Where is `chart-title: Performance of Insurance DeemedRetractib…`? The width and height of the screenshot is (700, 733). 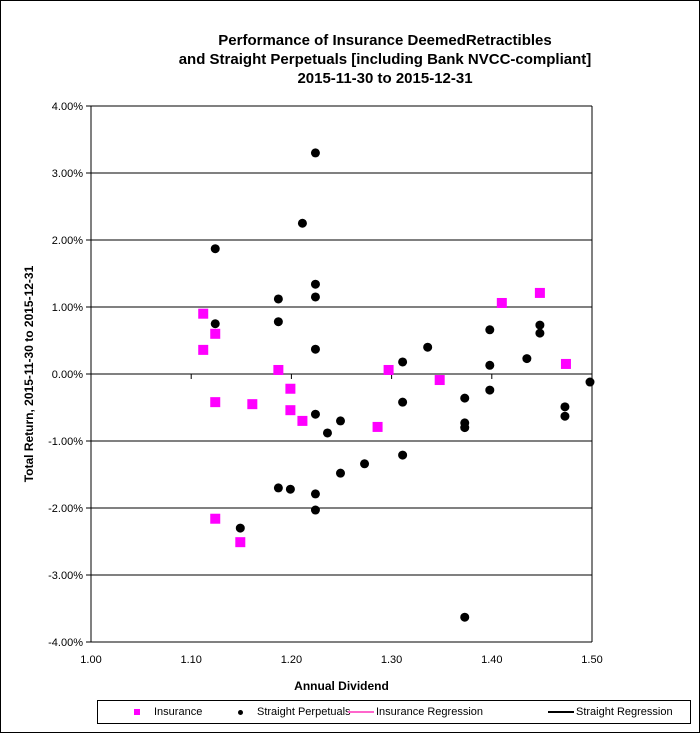
chart-title: Performance of Insurance DeemedRetractib… is located at coordinates (350, 59).